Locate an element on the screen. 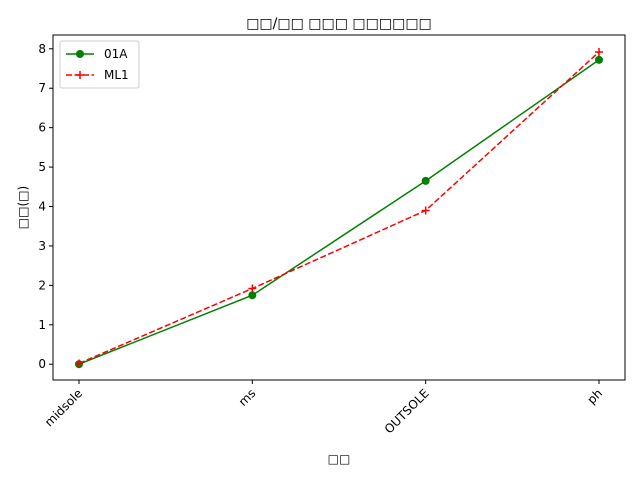 This screenshot has width=640, height=480. y-axis-ticks: 0 1 2 3 4 5 6 7 8 is located at coordinates (45, 206).